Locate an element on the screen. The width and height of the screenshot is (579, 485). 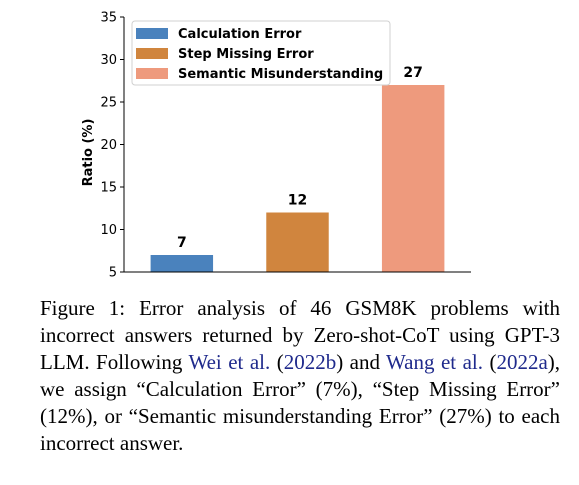
data-label-1: 12 is located at coordinates (297, 201).